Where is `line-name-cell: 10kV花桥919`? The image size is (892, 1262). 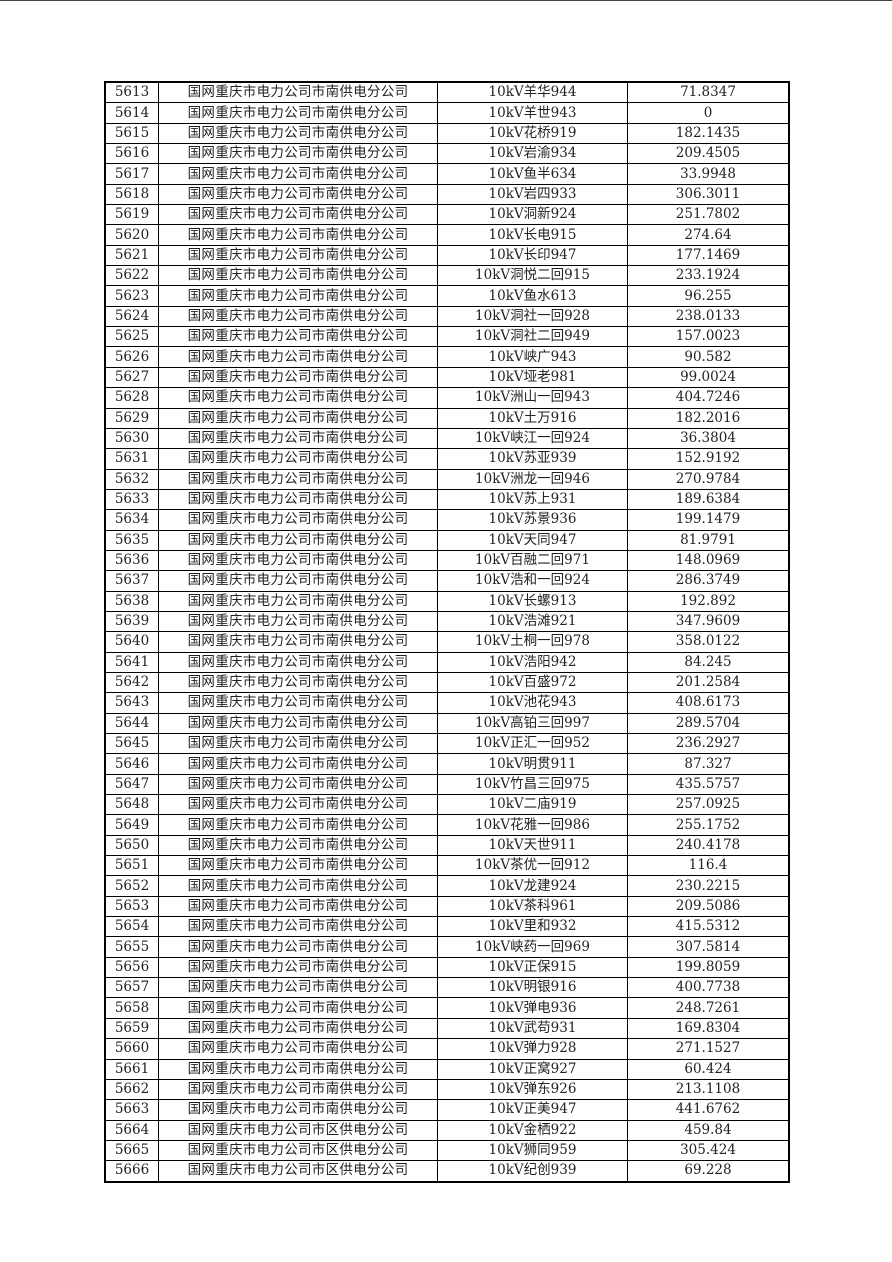 line-name-cell: 10kV花桥919 is located at coordinates (532, 133).